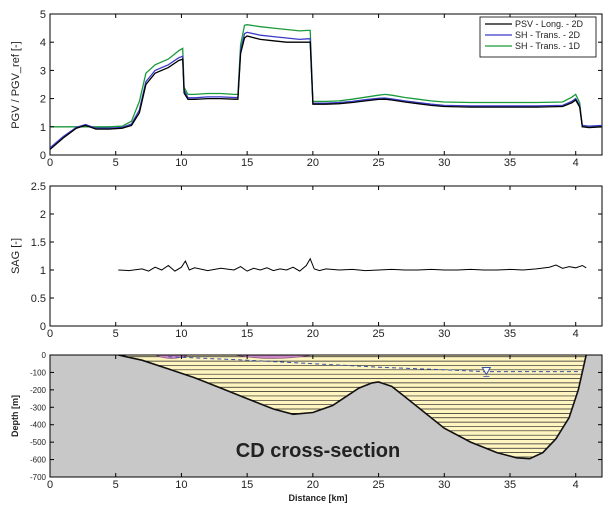 Image resolution: width=603 pixels, height=506 pixels. Describe the element at coordinates (247, 485) in the screenshot. I see `xs-x-tick-label: 15` at that location.